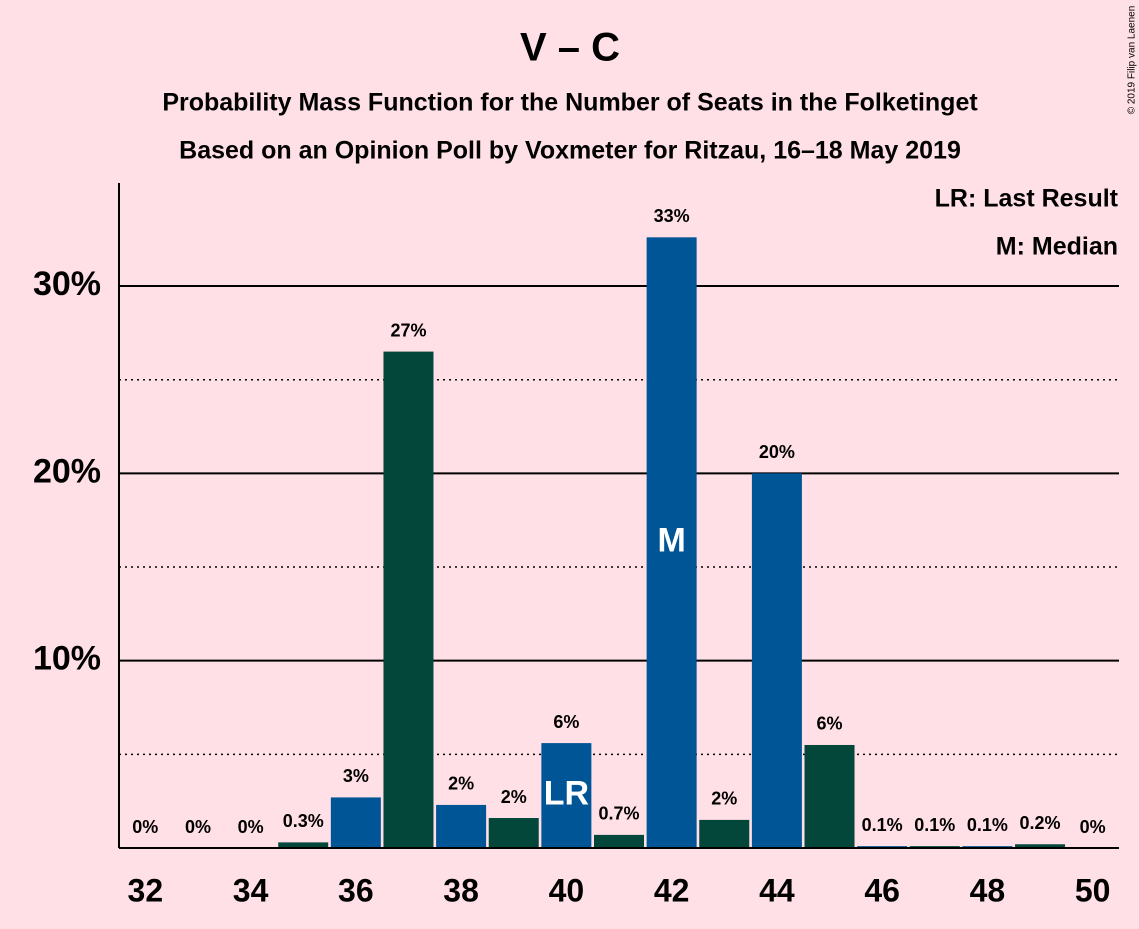 The height and width of the screenshot is (929, 1139). I want to click on value-label: 33%, so click(672, 216).